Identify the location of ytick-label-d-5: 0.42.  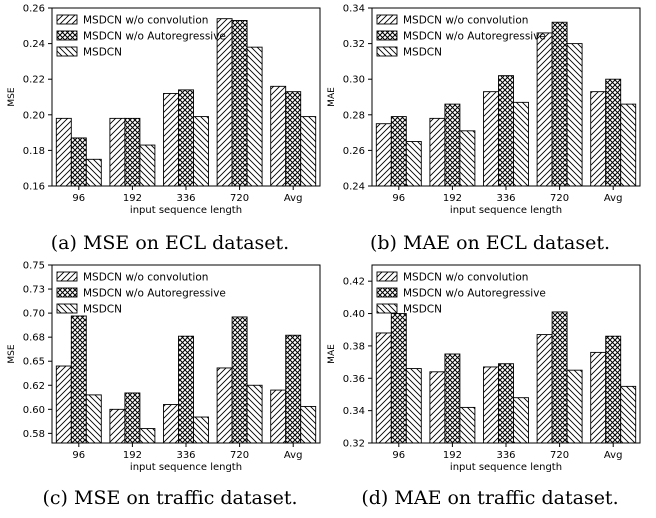
(354, 282).